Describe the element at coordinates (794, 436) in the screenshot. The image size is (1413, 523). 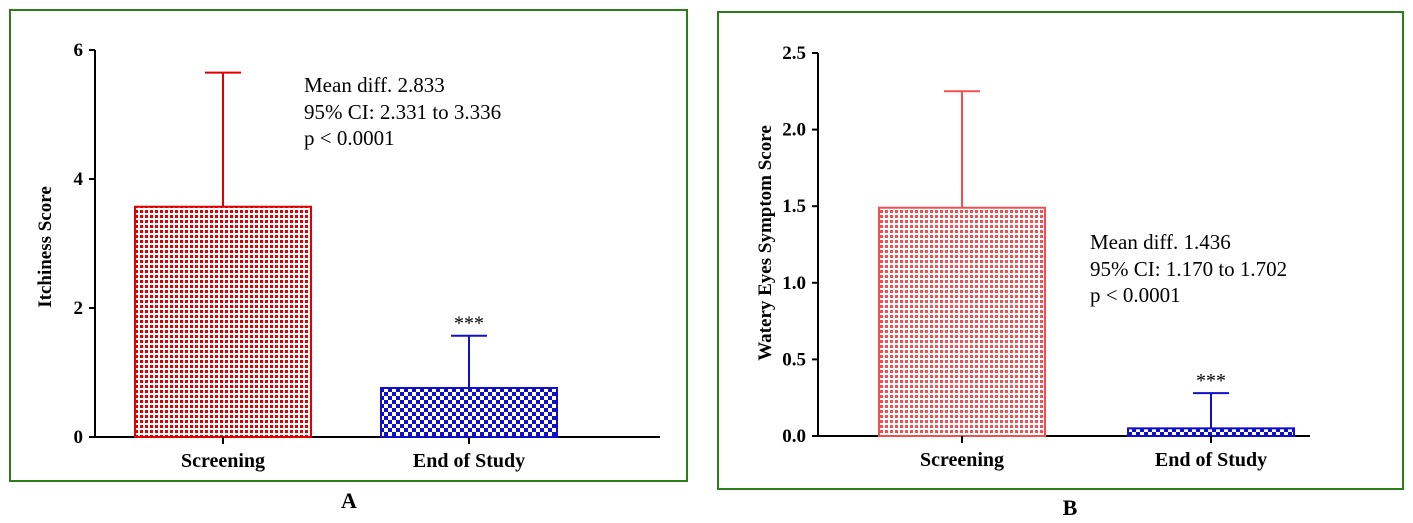
I see `panel-b-ytick-label-0: 0.0` at that location.